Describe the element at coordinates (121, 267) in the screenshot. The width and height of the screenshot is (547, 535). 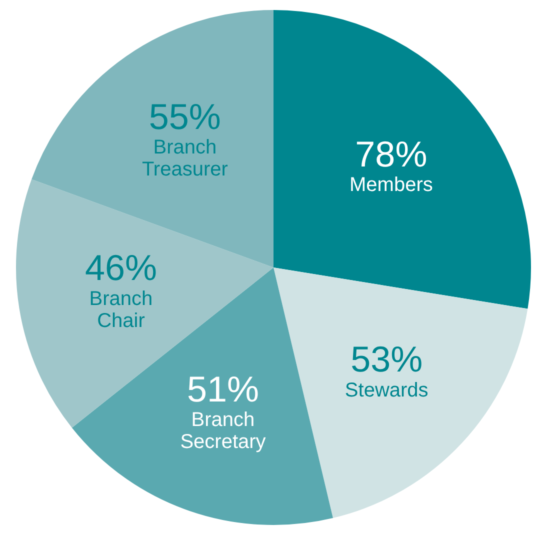
I see `data-label: 46%` at that location.